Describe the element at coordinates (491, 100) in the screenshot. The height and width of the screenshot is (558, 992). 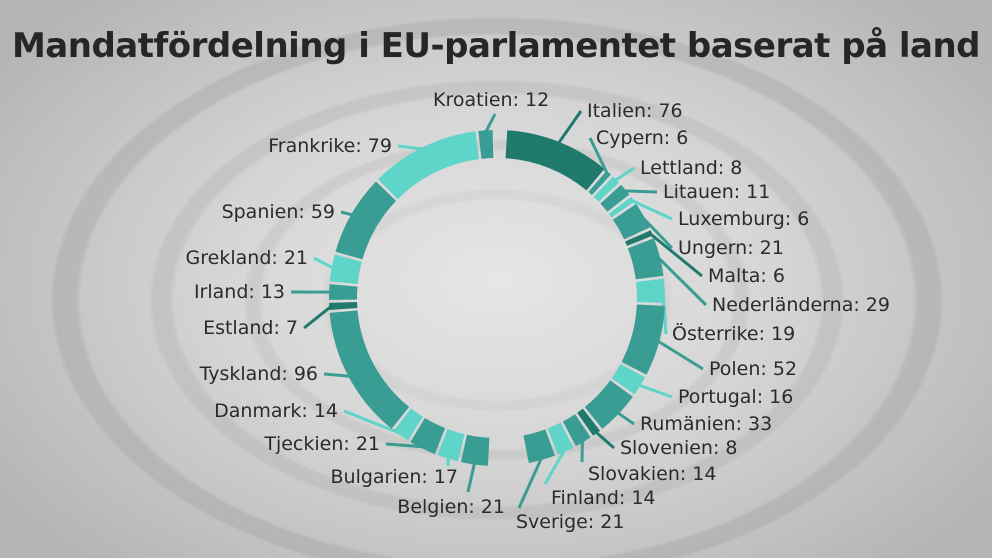
I see `data-label-kroatien: Kroatien: 12` at that location.